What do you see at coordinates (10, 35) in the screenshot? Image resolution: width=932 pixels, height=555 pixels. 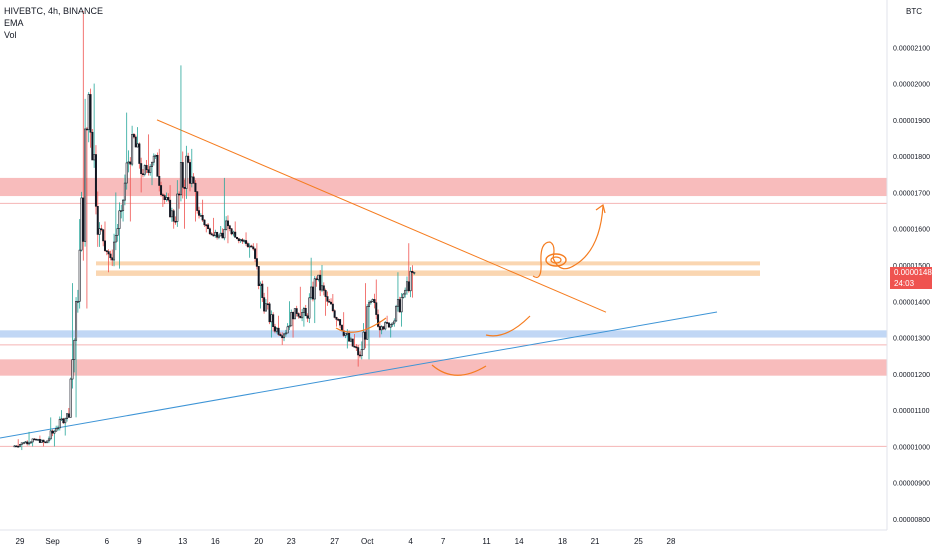 I see `volume-indicator-label: Vol` at bounding box center [10, 35].